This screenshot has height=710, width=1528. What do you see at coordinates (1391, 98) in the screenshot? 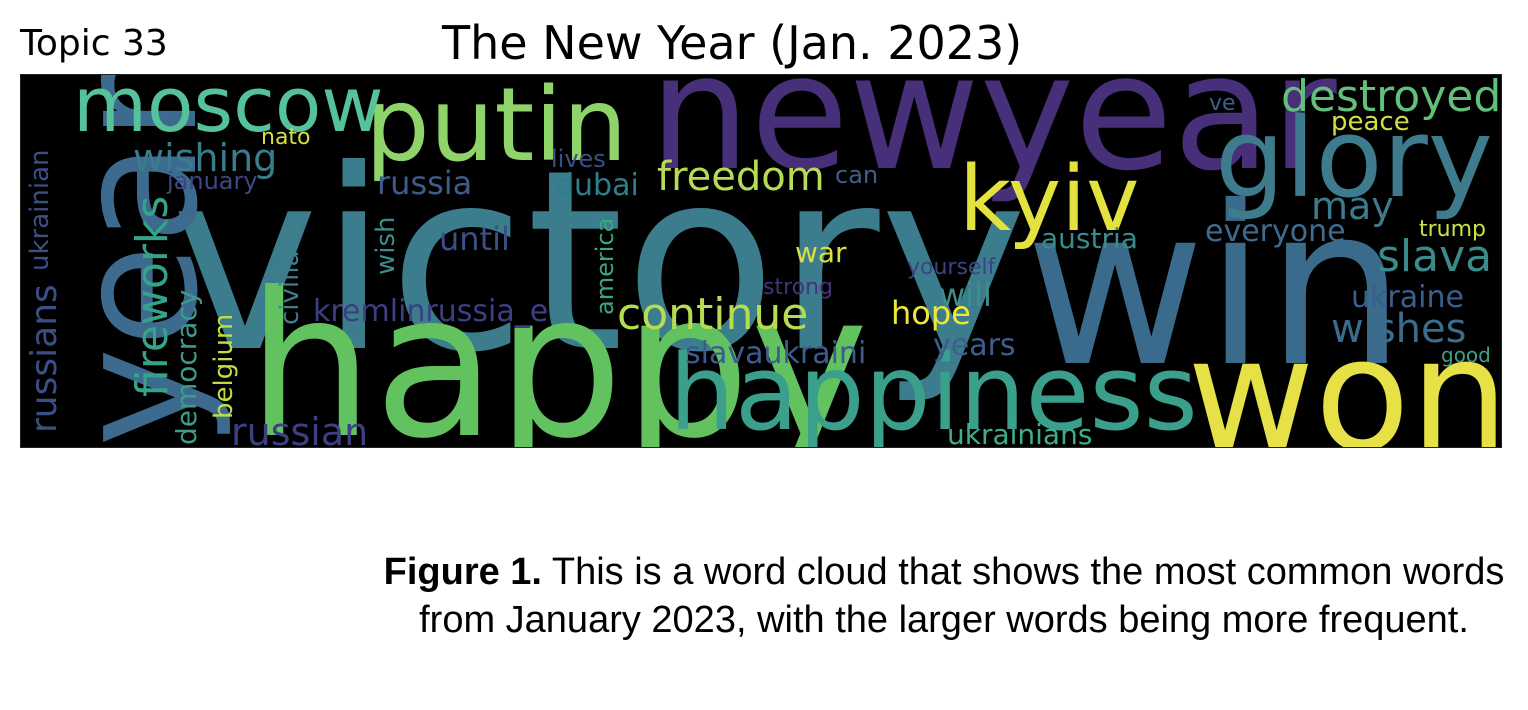
I see `word-destroyed: destroyed` at bounding box center [1391, 98].